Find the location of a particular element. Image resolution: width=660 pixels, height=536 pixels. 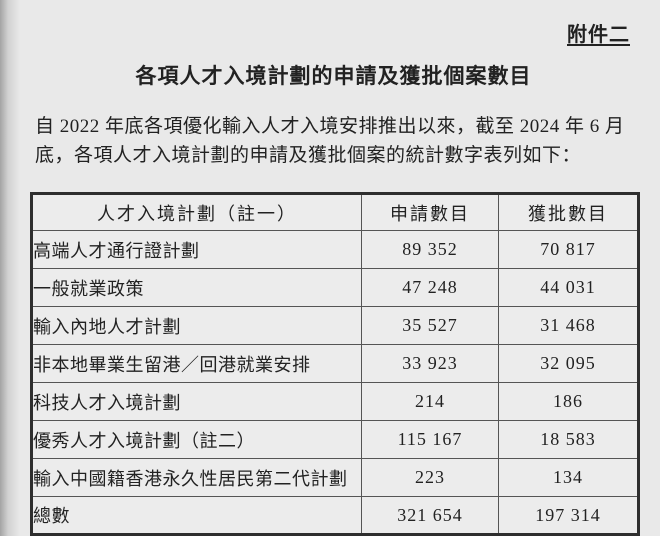

table-header-row: 人才入境計劃（註一） 申請數目 獲批數目 is located at coordinates (335, 212).